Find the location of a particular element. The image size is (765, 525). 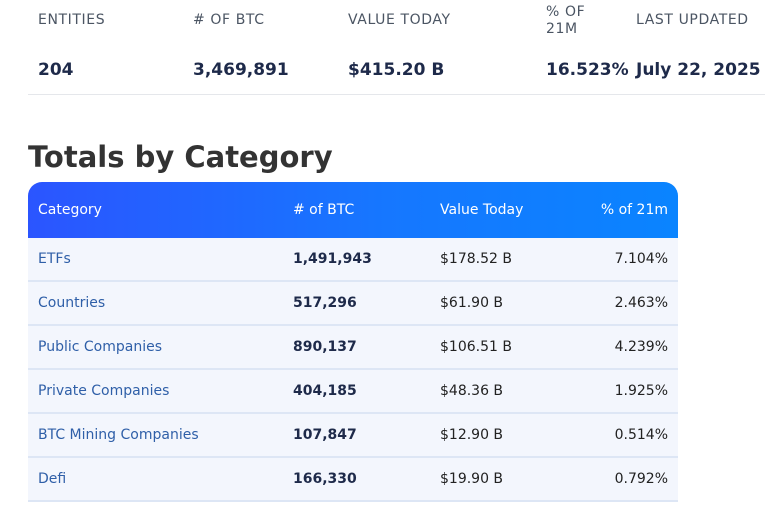

table-row: ETFs 1,491,943 $178.52 B 7.104% is located at coordinates (353, 260).